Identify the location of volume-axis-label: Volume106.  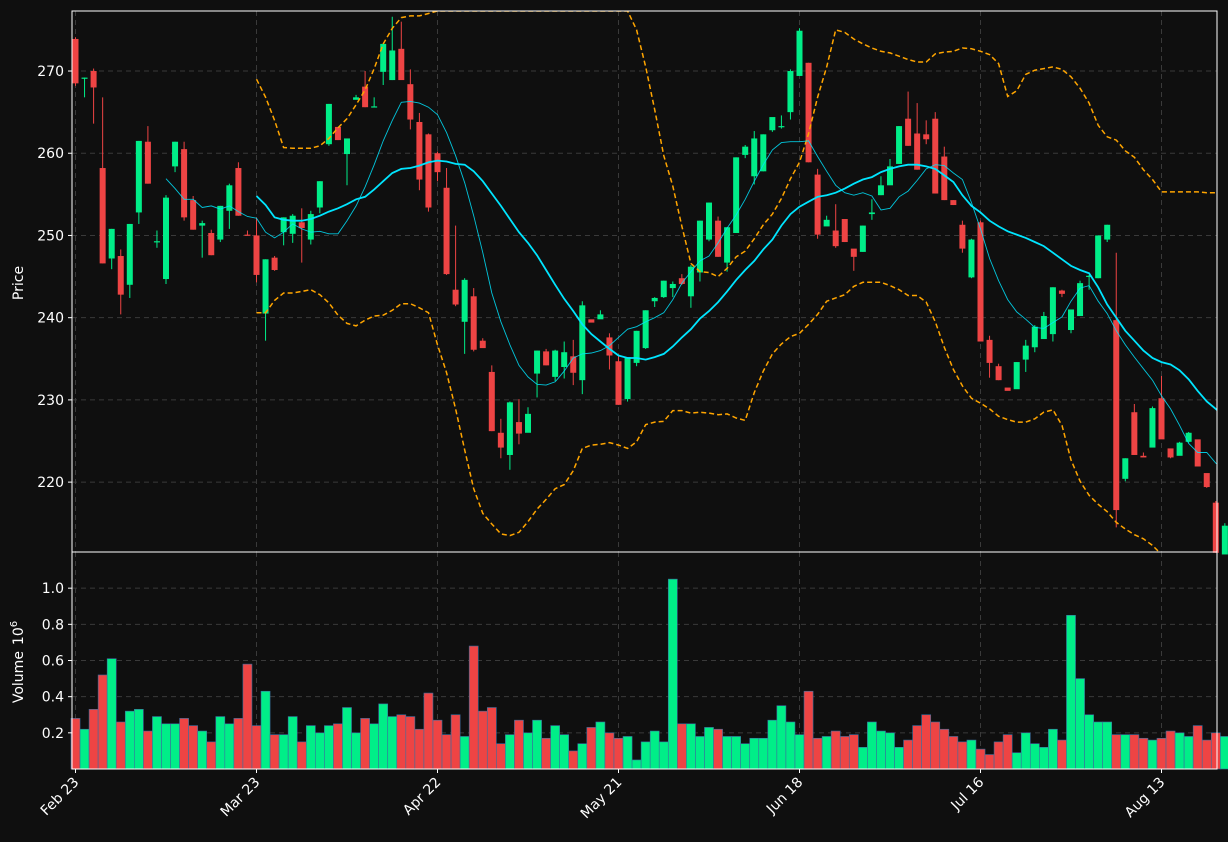
(18, 662).